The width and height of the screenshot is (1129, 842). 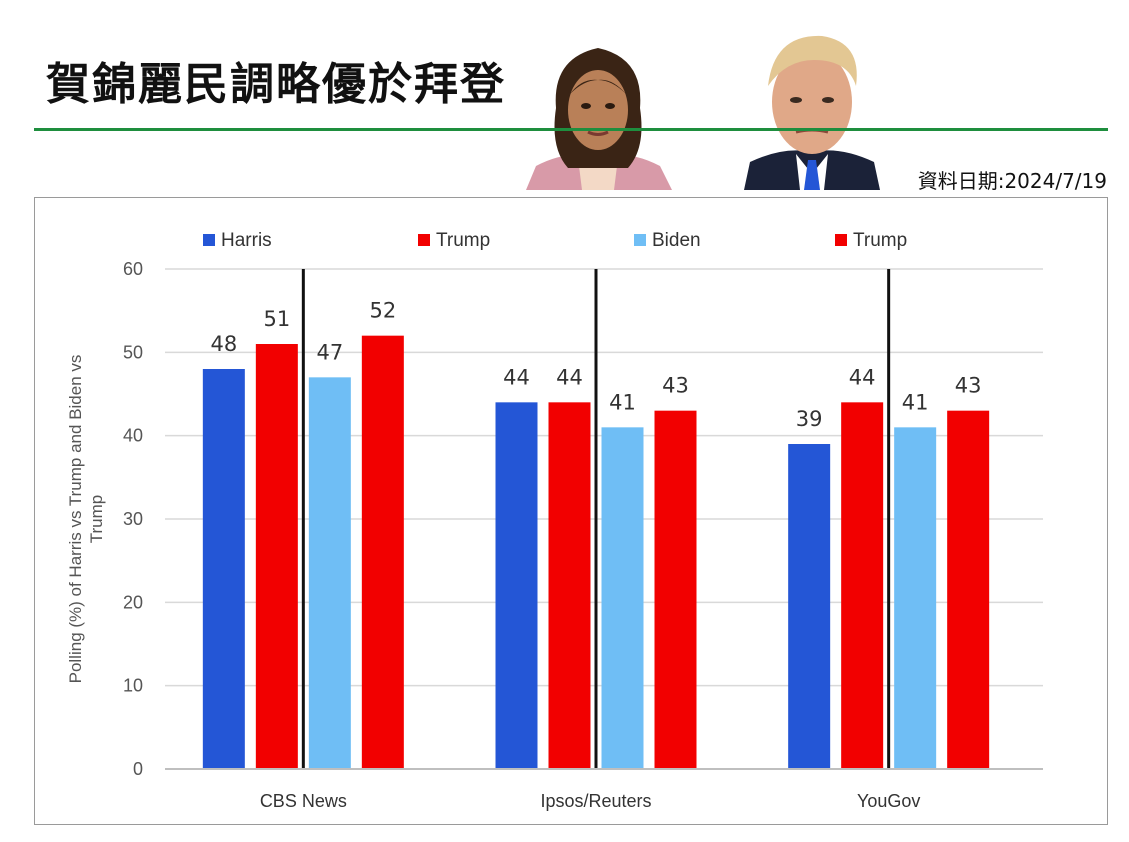 What do you see at coordinates (888, 801) in the screenshot?
I see `x-tick-label: YouGov` at bounding box center [888, 801].